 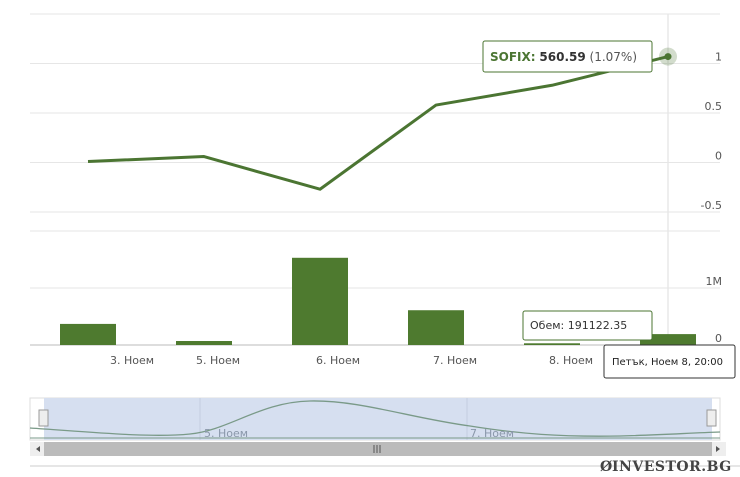 I want to click on y-tick-label: 0.5, so click(x=714, y=106).